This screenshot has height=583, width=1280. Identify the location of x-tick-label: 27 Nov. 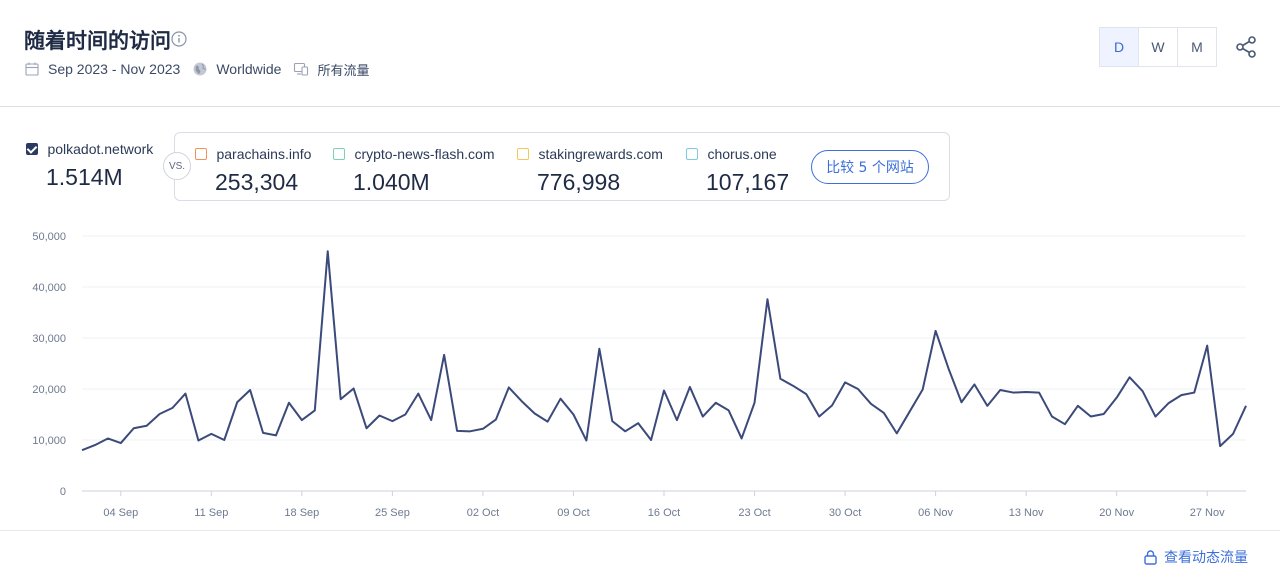
(1207, 513).